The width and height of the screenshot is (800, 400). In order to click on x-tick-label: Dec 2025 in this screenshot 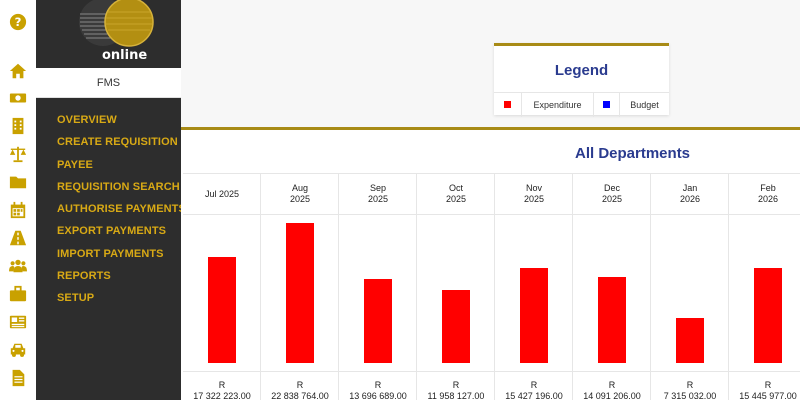, I will do `click(612, 194)`.